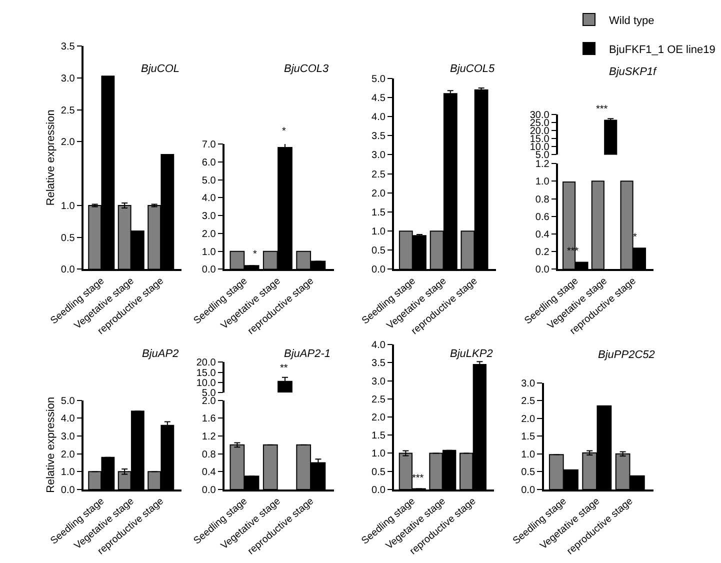  Describe the element at coordinates (307, 69) in the screenshot. I see `chart-title: BjuCOL3` at that location.